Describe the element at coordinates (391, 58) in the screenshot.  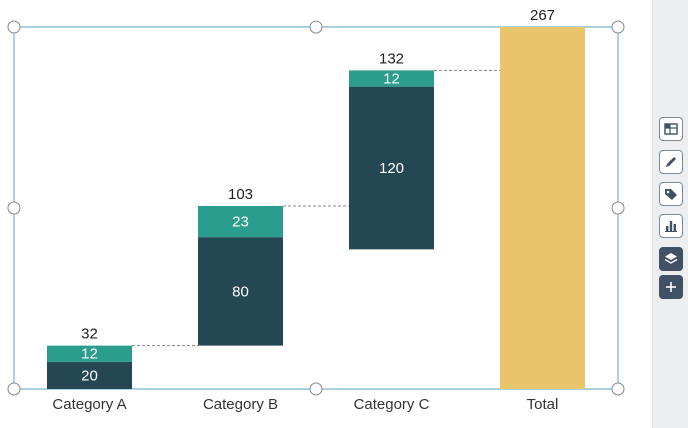
I see `total-label: 132` at that location.